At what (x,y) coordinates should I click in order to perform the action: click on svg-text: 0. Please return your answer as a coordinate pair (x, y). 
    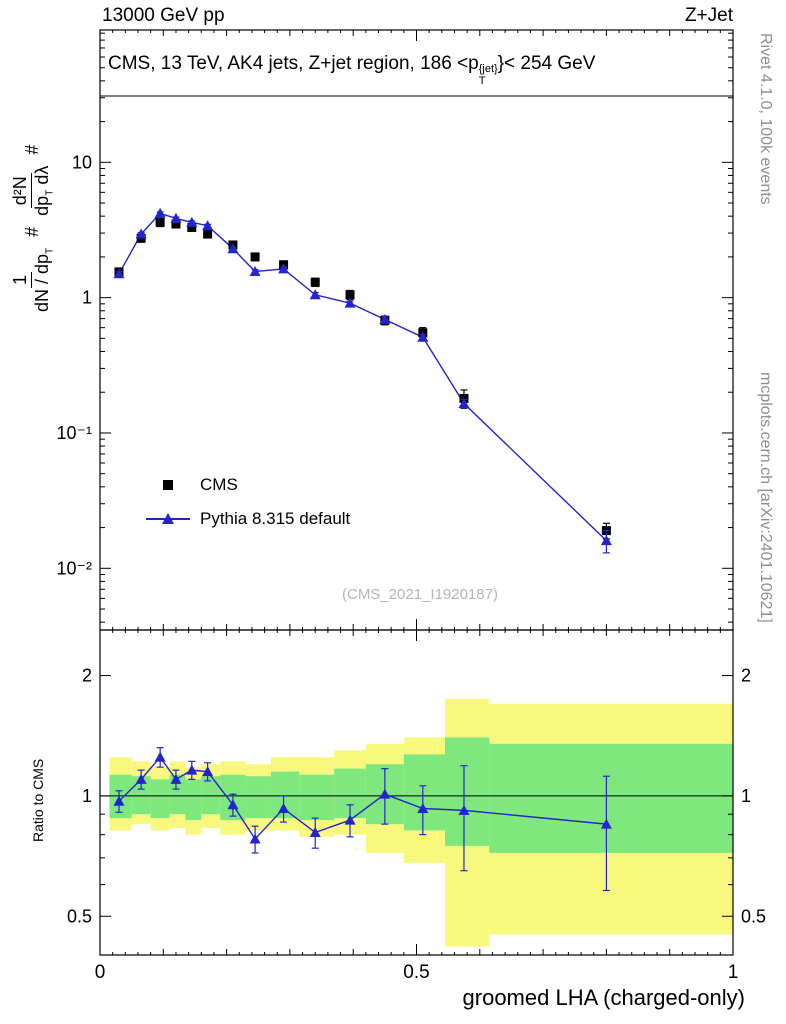
    Looking at the image, I should click on (100, 972).